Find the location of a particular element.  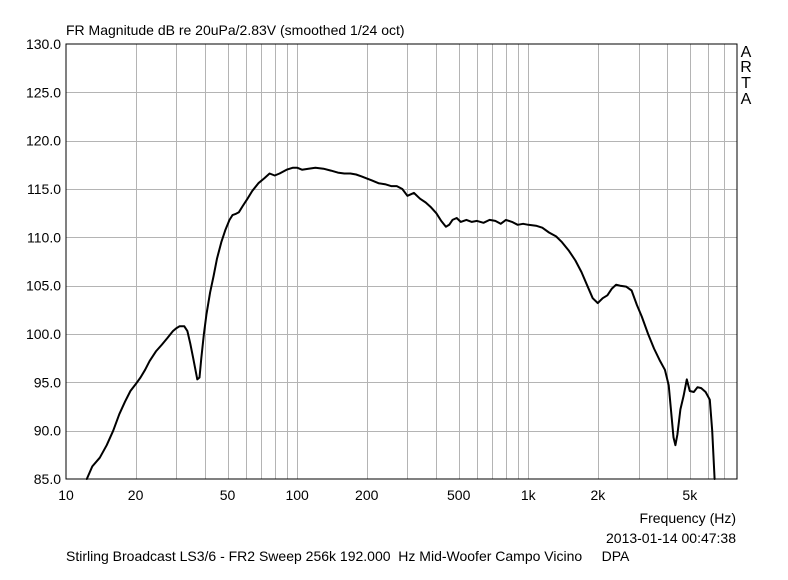

arta-watermark: A R T A is located at coordinates (746, 76).